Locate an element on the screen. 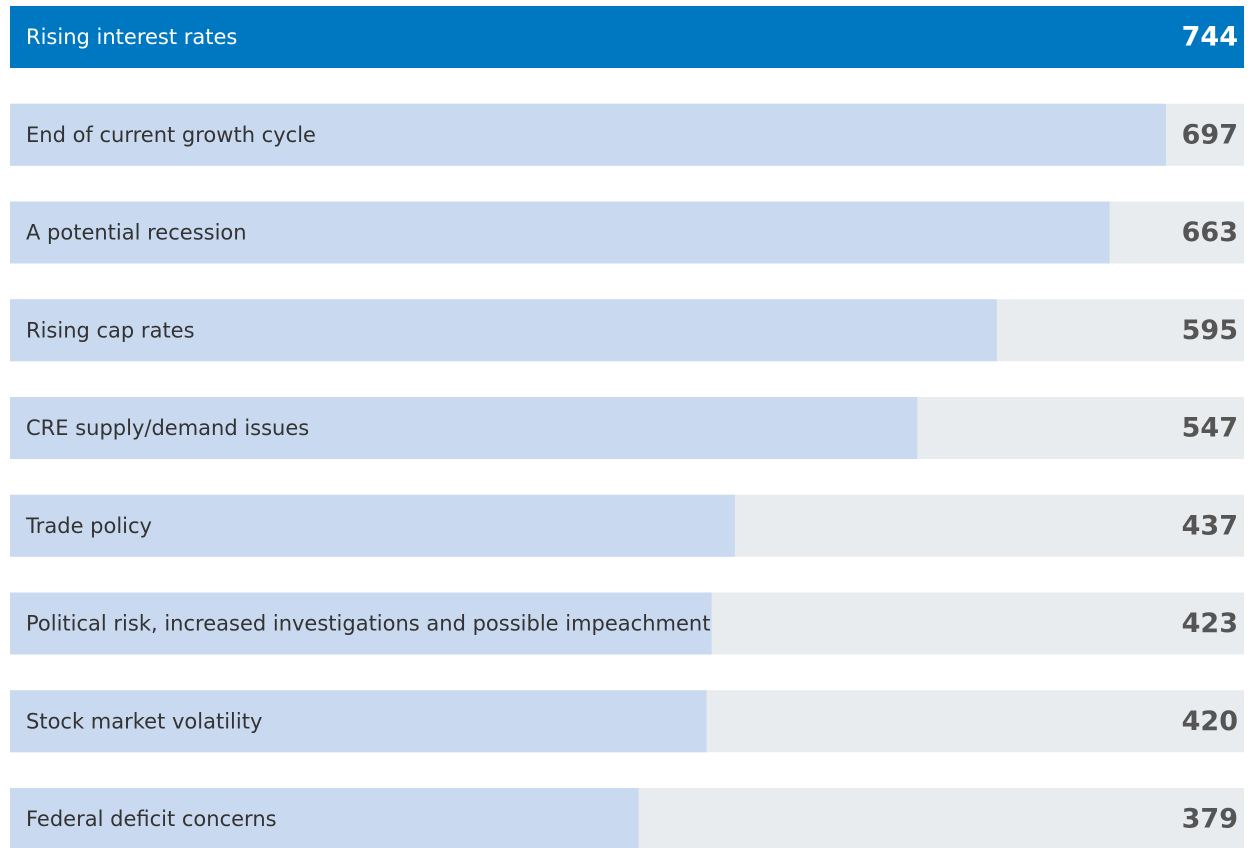  bar-label: Federal deficit concerns is located at coordinates (151, 819).